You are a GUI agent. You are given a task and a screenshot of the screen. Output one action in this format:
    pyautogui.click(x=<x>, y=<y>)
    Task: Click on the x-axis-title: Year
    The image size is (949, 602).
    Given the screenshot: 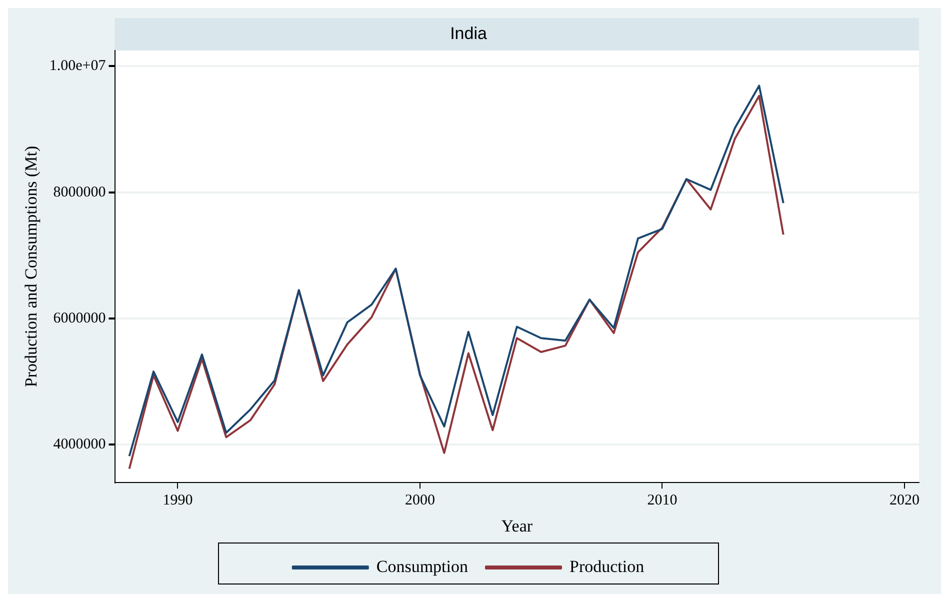 What is the action you would take?
    pyautogui.click(x=517, y=526)
    